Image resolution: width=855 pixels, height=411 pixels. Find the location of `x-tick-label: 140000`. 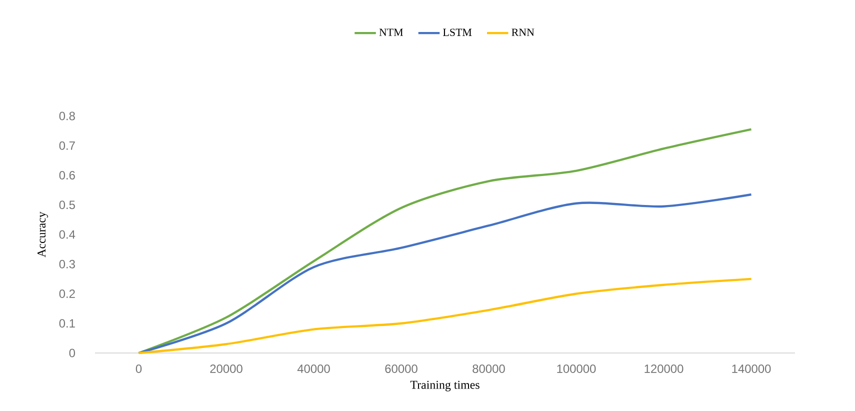

x-tick-label: 140000 is located at coordinates (751, 368).